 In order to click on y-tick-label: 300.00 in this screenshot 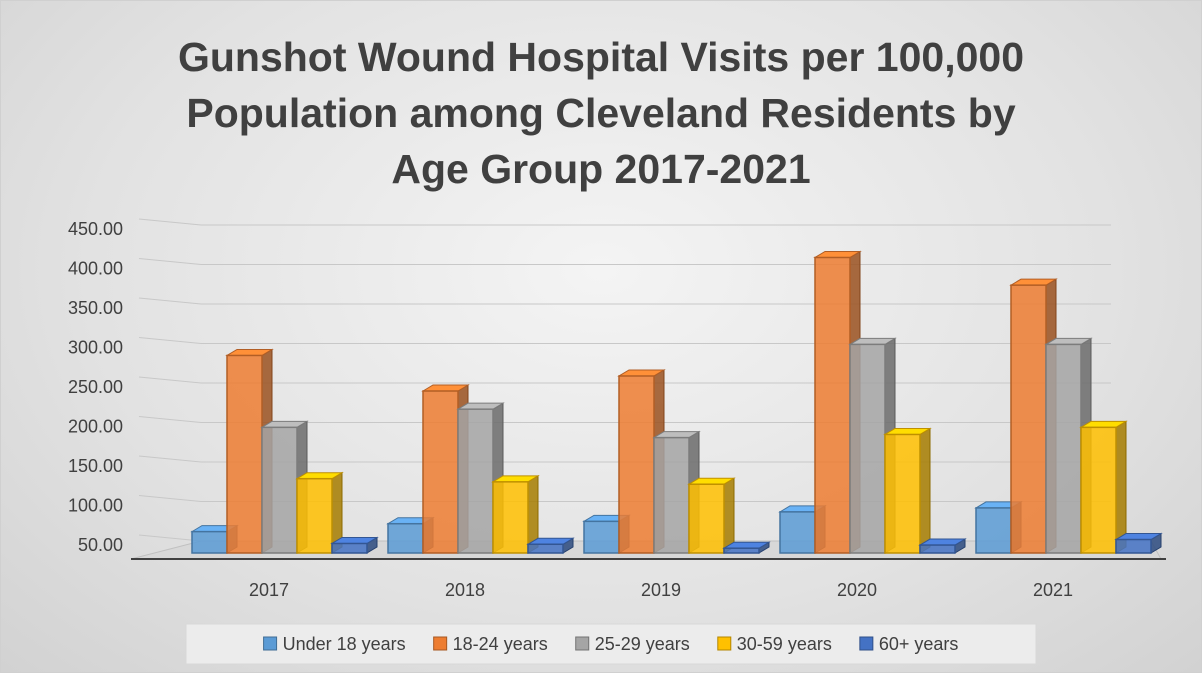, I will do `click(95, 347)`.